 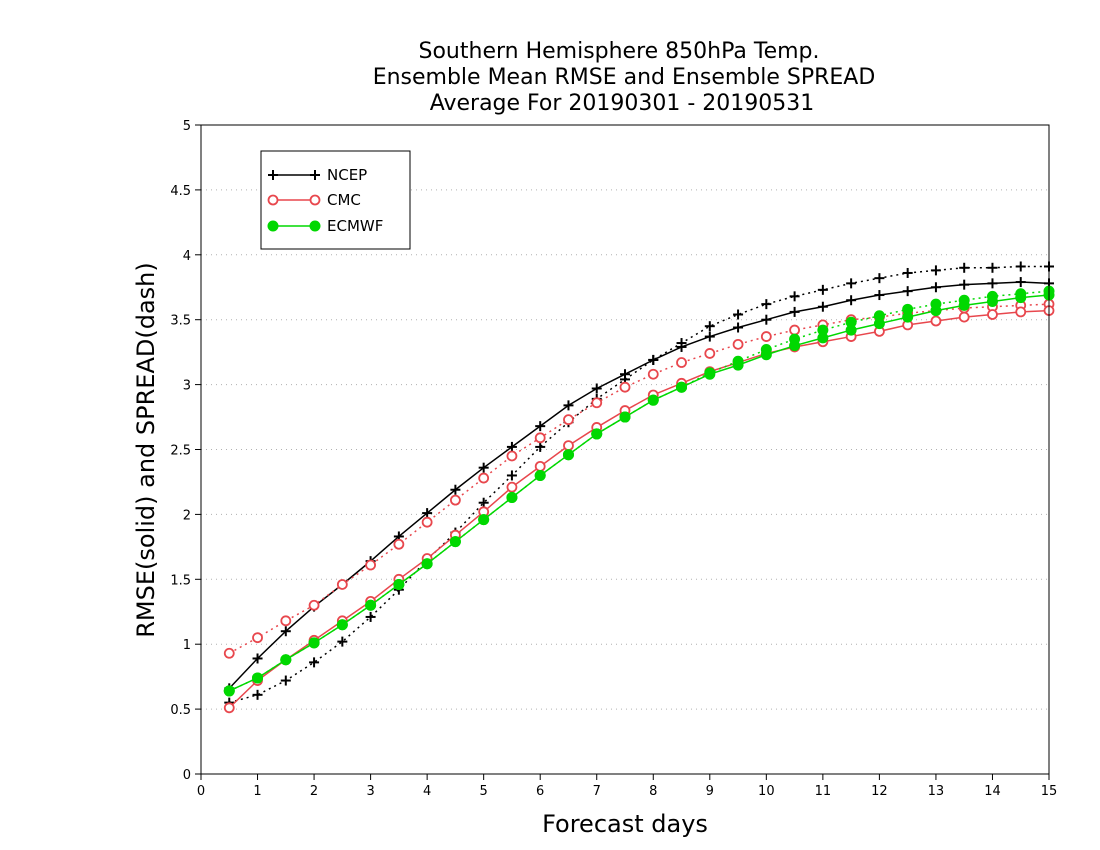 I want to click on y-tick-label: 1.5, so click(x=180, y=580).